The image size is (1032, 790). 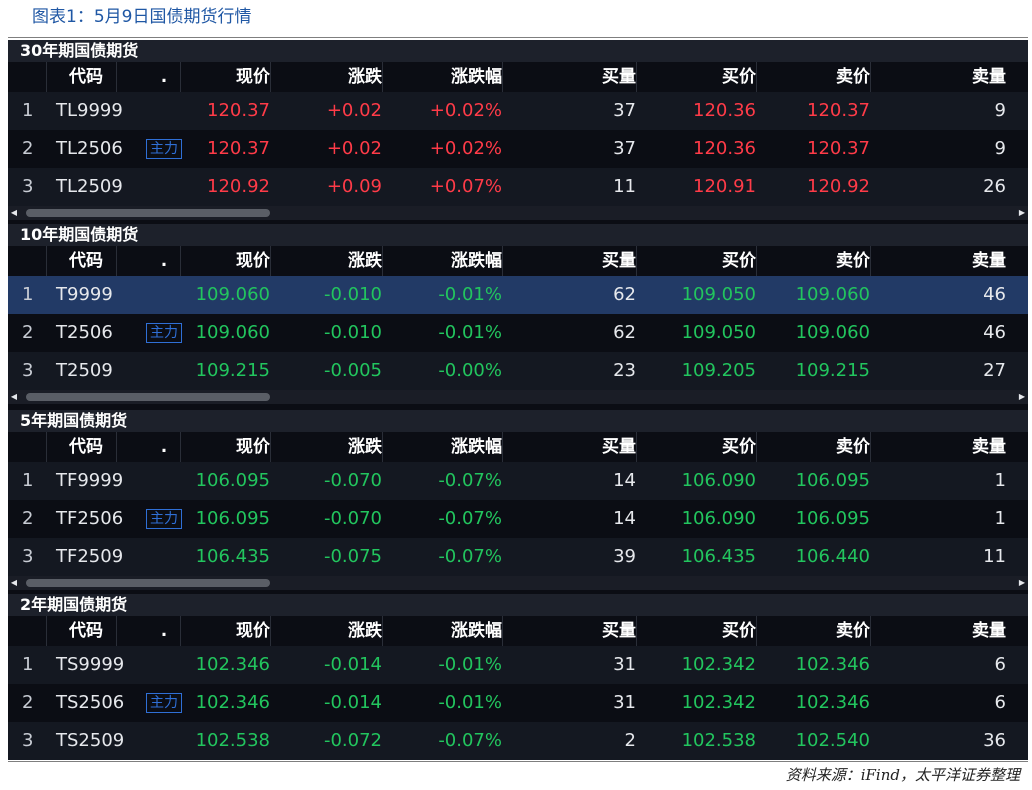 I want to click on table-row: 3 TL2509 120.92 +0.09 +0.07% 11 120.91 120.92 26, so click(x=518, y=187).